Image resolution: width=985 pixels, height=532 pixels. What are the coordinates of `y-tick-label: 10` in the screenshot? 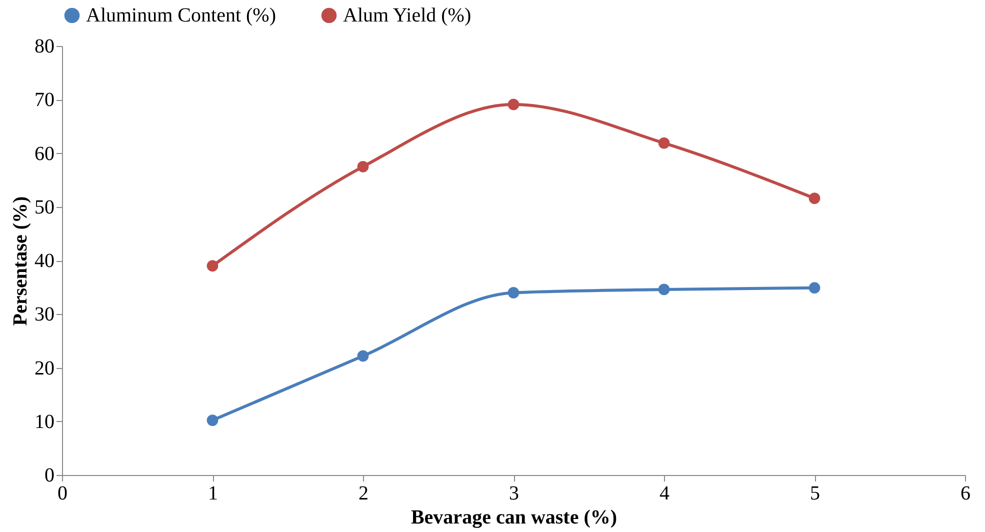 It's located at (44, 421).